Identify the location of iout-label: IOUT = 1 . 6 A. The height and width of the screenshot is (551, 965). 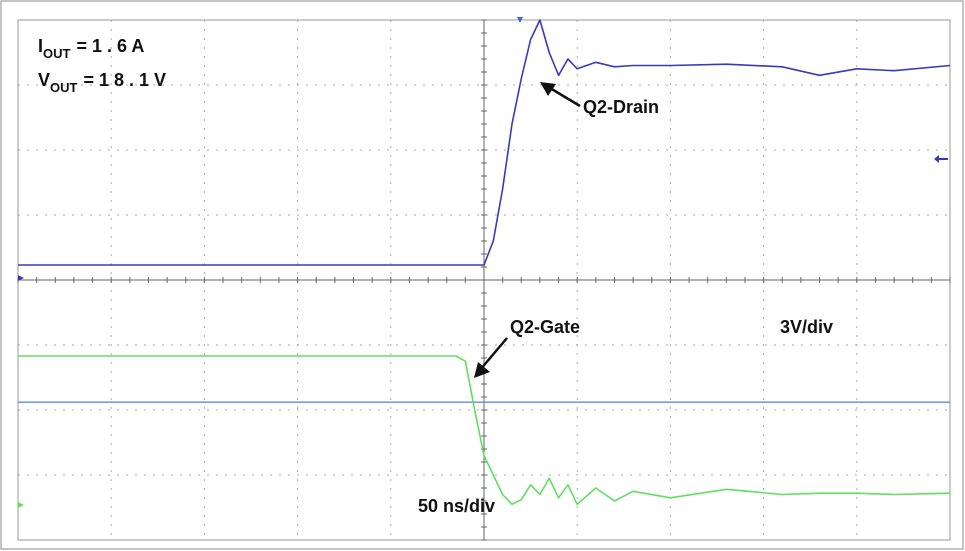
(91, 48).